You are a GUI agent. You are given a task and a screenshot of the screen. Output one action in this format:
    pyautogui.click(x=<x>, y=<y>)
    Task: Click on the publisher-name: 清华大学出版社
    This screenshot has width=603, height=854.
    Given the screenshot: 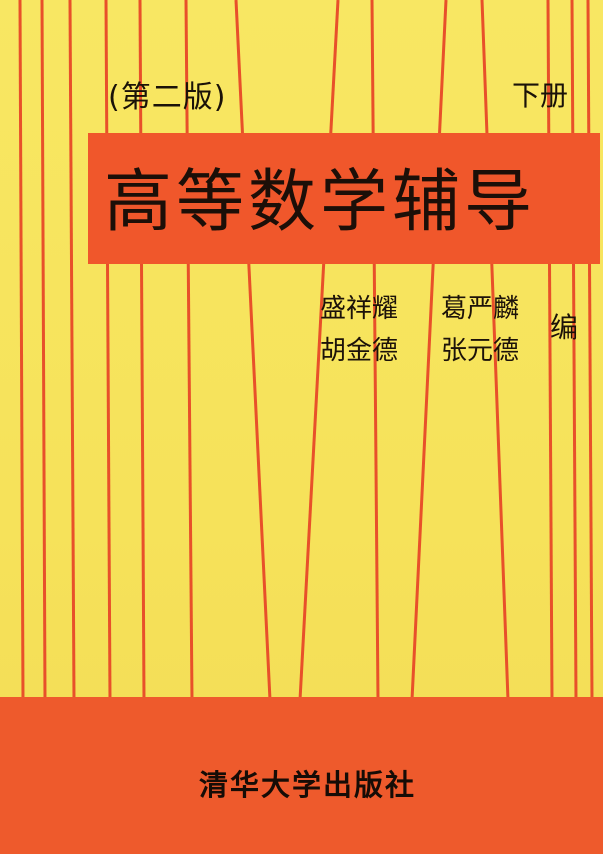 What is the action you would take?
    pyautogui.click(x=308, y=785)
    